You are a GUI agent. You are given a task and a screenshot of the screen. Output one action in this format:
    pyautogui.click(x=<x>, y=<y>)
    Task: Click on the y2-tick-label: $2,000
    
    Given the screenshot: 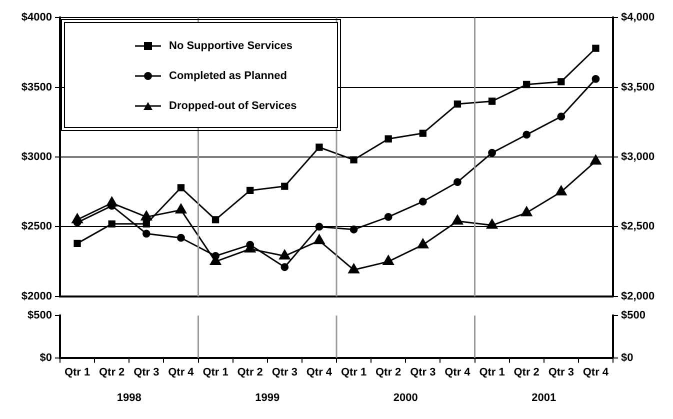 What is the action you would take?
    pyautogui.click(x=638, y=296)
    